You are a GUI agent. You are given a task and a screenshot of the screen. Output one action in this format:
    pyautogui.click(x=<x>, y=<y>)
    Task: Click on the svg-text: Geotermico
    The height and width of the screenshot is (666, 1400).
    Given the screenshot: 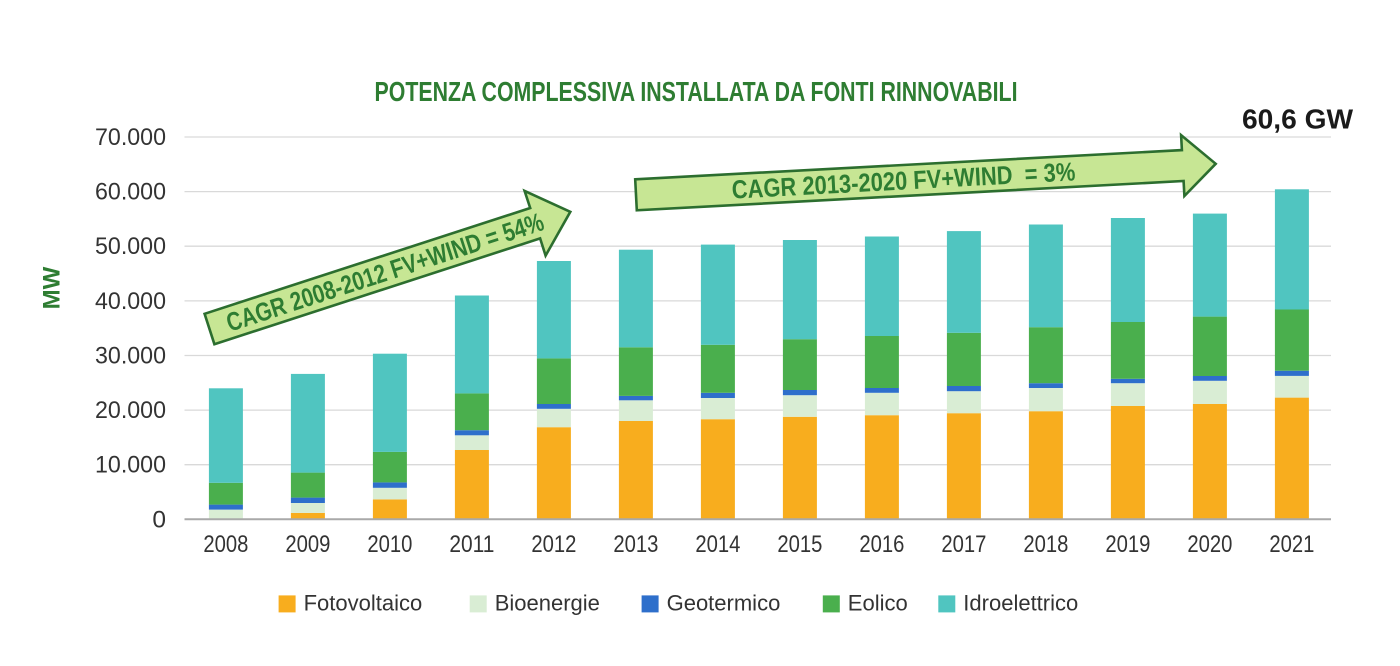 What is the action you would take?
    pyautogui.click(x=724, y=602)
    